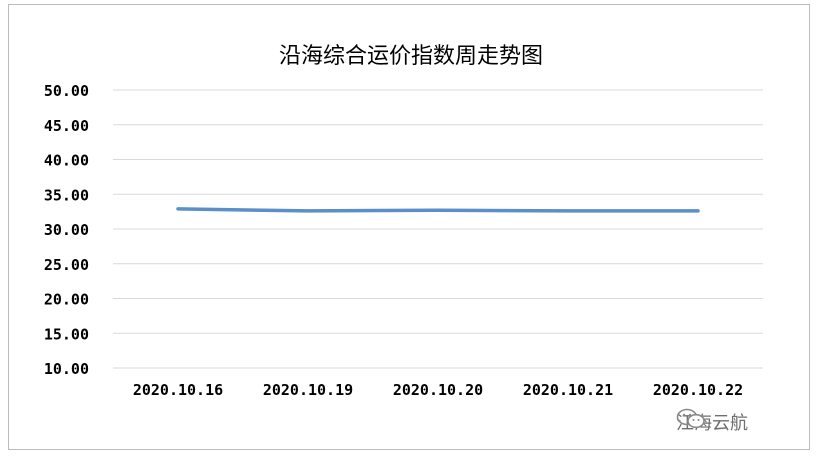 The image size is (816, 458). I want to click on y-tick-label: 30.00, so click(66, 230).